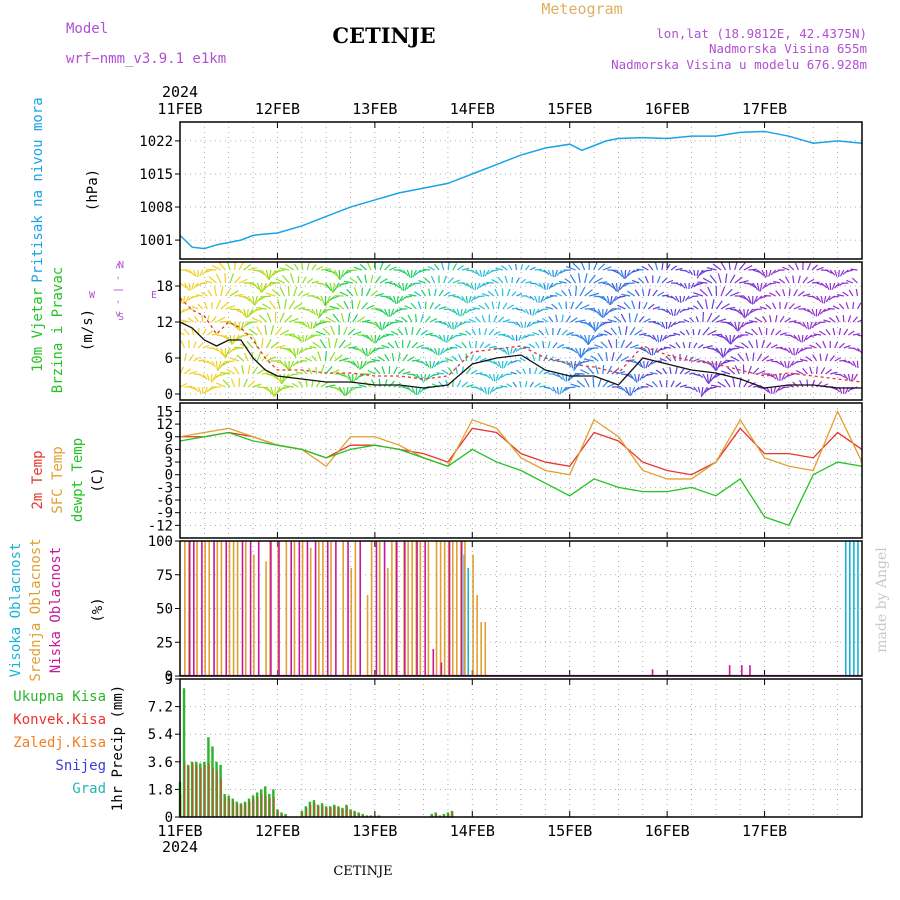 The image size is (900, 900). What do you see at coordinates (180, 847) in the screenshot?
I see `year-bottom: 2024` at bounding box center [180, 847].